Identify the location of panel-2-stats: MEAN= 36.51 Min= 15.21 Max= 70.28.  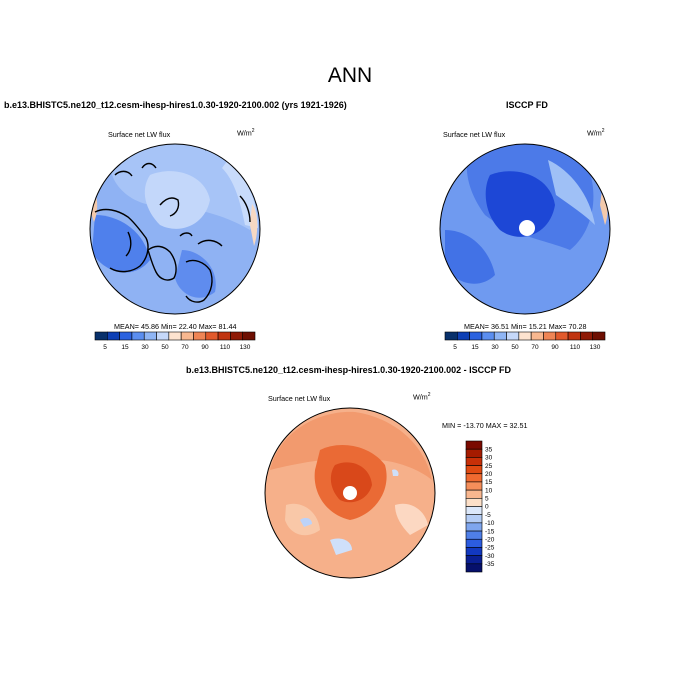
(525, 326).